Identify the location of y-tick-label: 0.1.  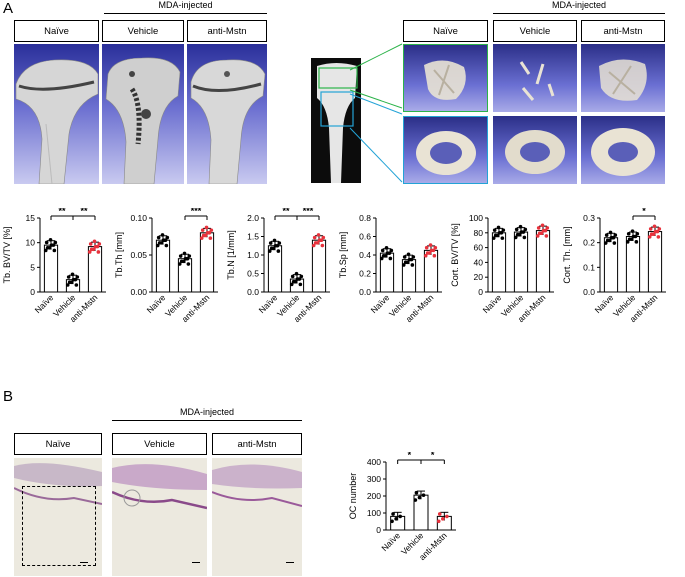
(589, 267).